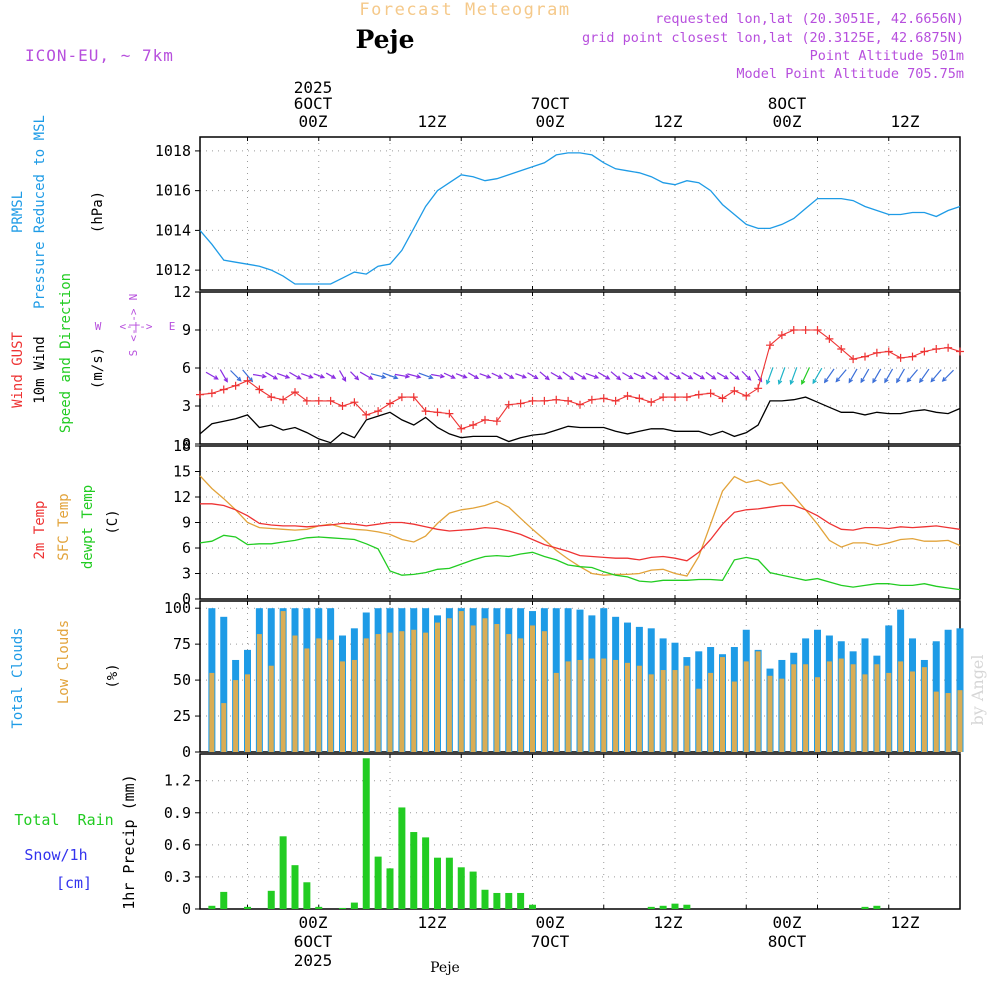 The width and height of the screenshot is (1000, 1000). I want to click on wind-unit: (m/s), so click(98, 368).